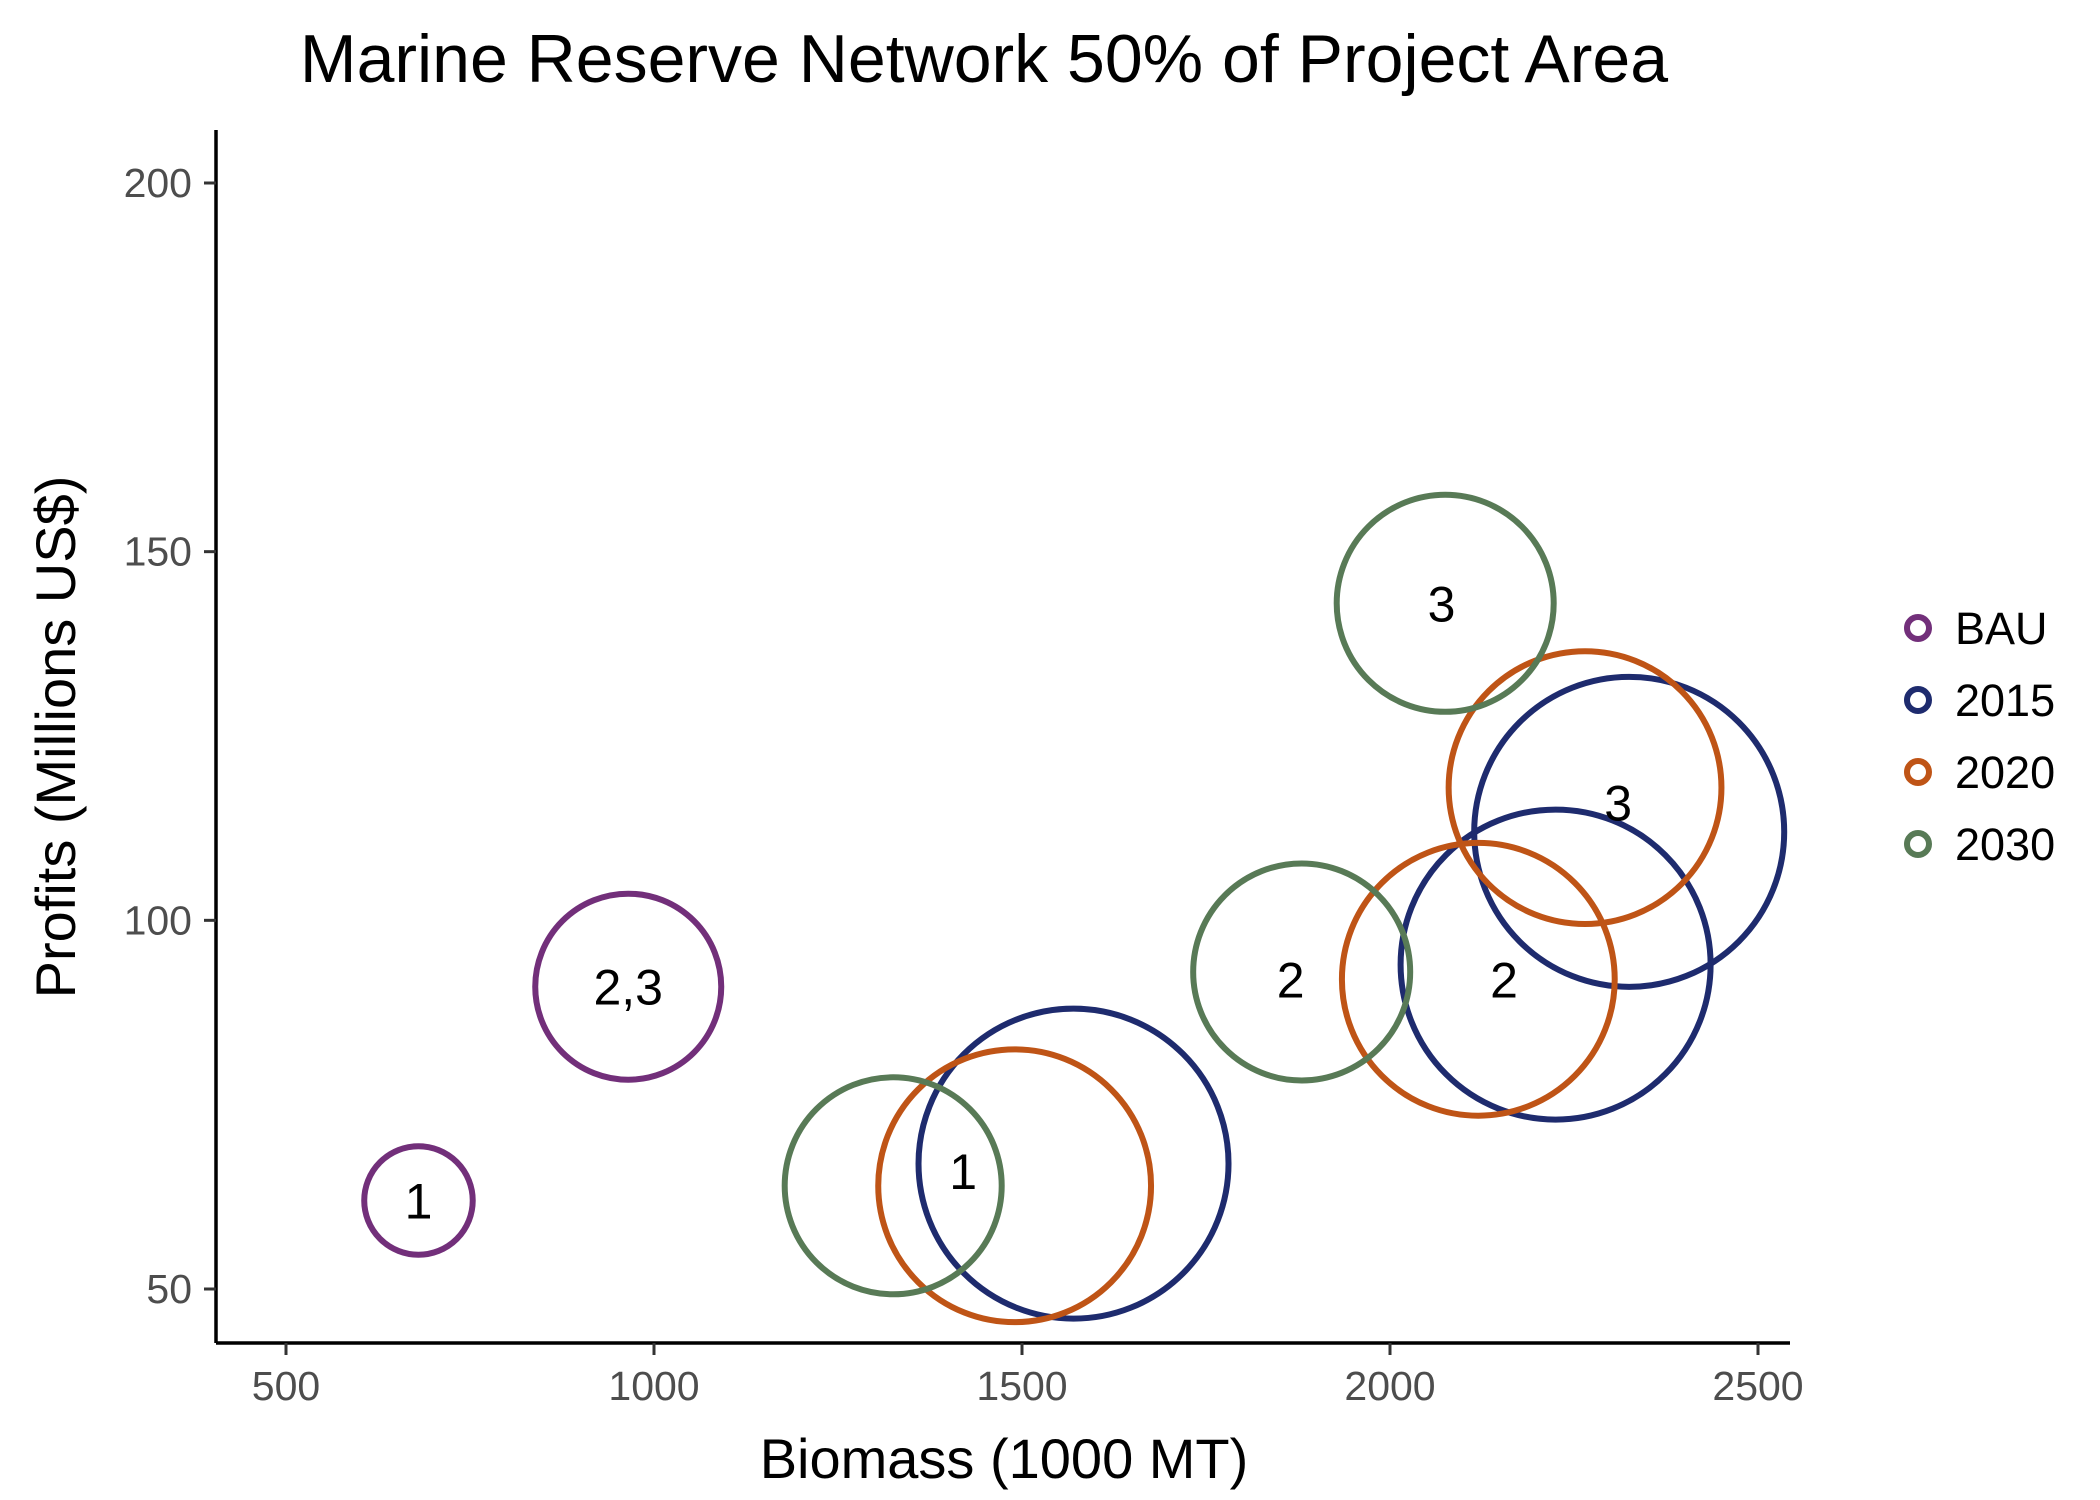 This screenshot has width=2100, height=1500. What do you see at coordinates (158, 920) in the screenshot?
I see `y-tick-label: 100` at bounding box center [158, 920].